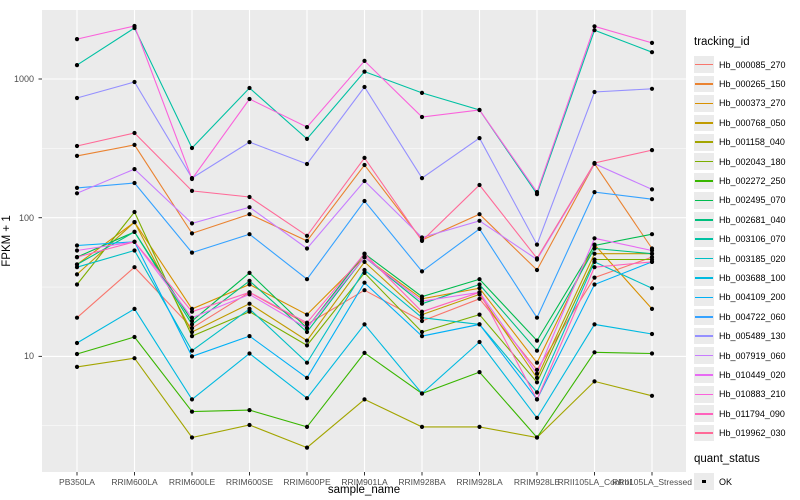 This screenshot has height=500, width=800. What do you see at coordinates (752, 181) in the screenshot?
I see `legend-item-label: Hb_002272_250` at bounding box center [752, 181].